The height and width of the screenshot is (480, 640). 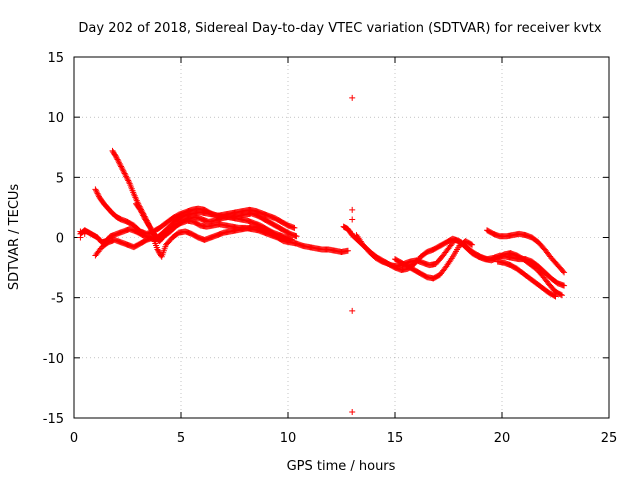 I want to click on series-track-j, so click(x=526, y=279).